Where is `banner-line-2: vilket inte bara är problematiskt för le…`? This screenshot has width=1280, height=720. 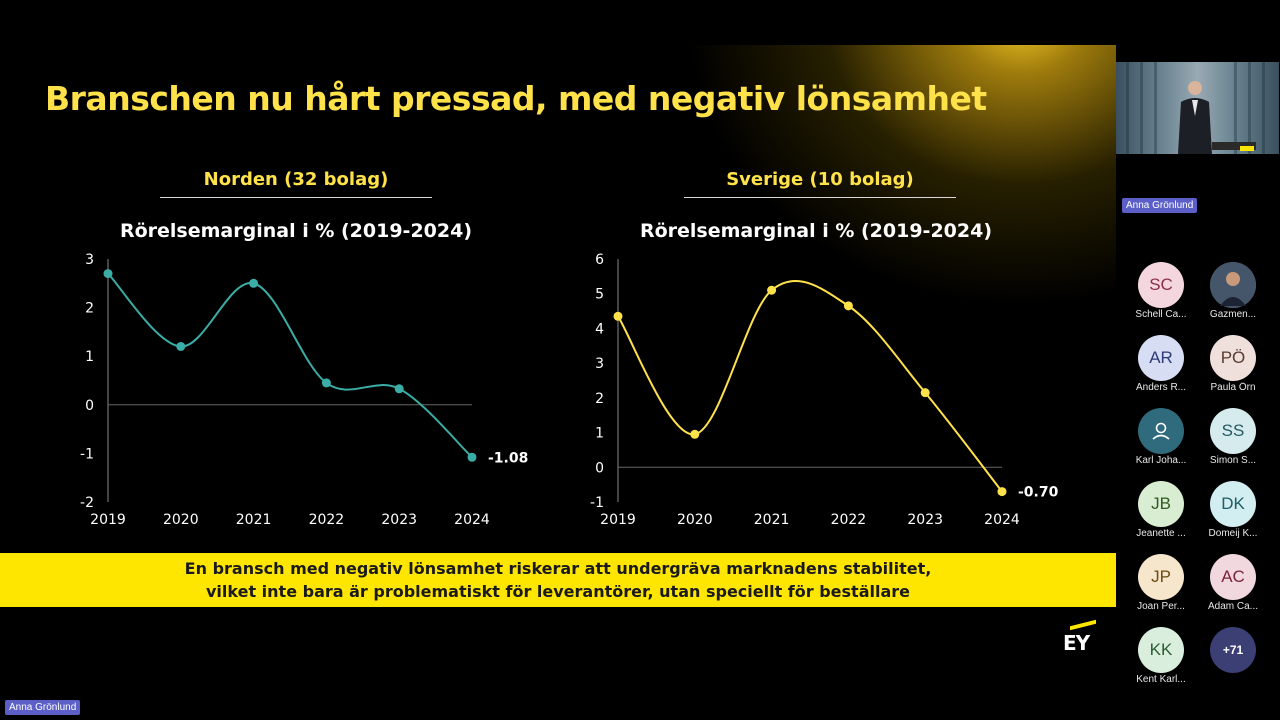
banner-line-2: vilket inte bara är problematiskt för le… is located at coordinates (557, 591).